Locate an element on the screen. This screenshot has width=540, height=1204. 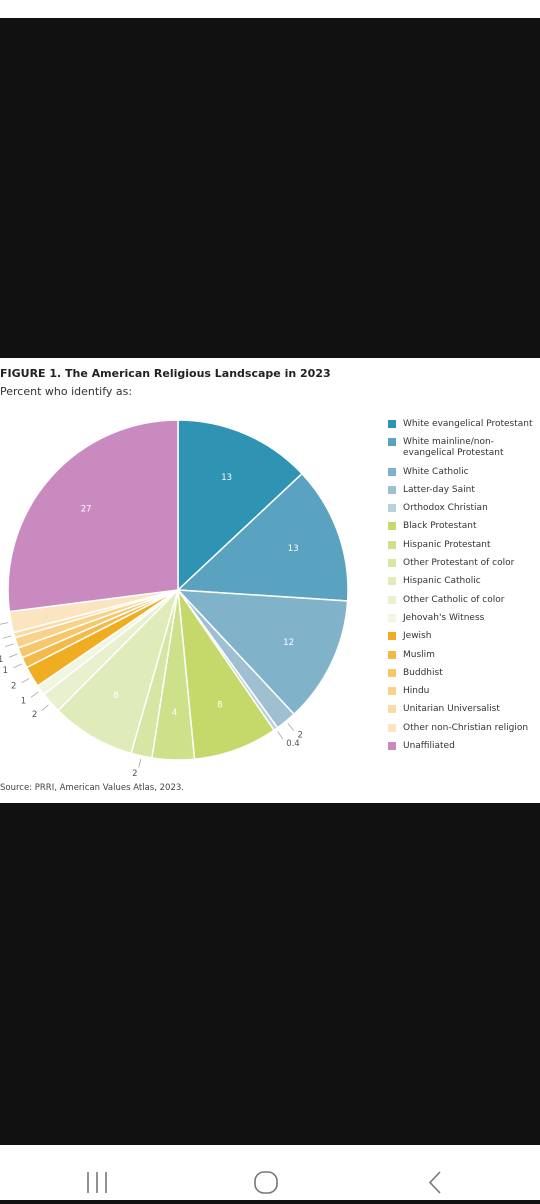
legend-item: Muslim is located at coordinates (463, 655).